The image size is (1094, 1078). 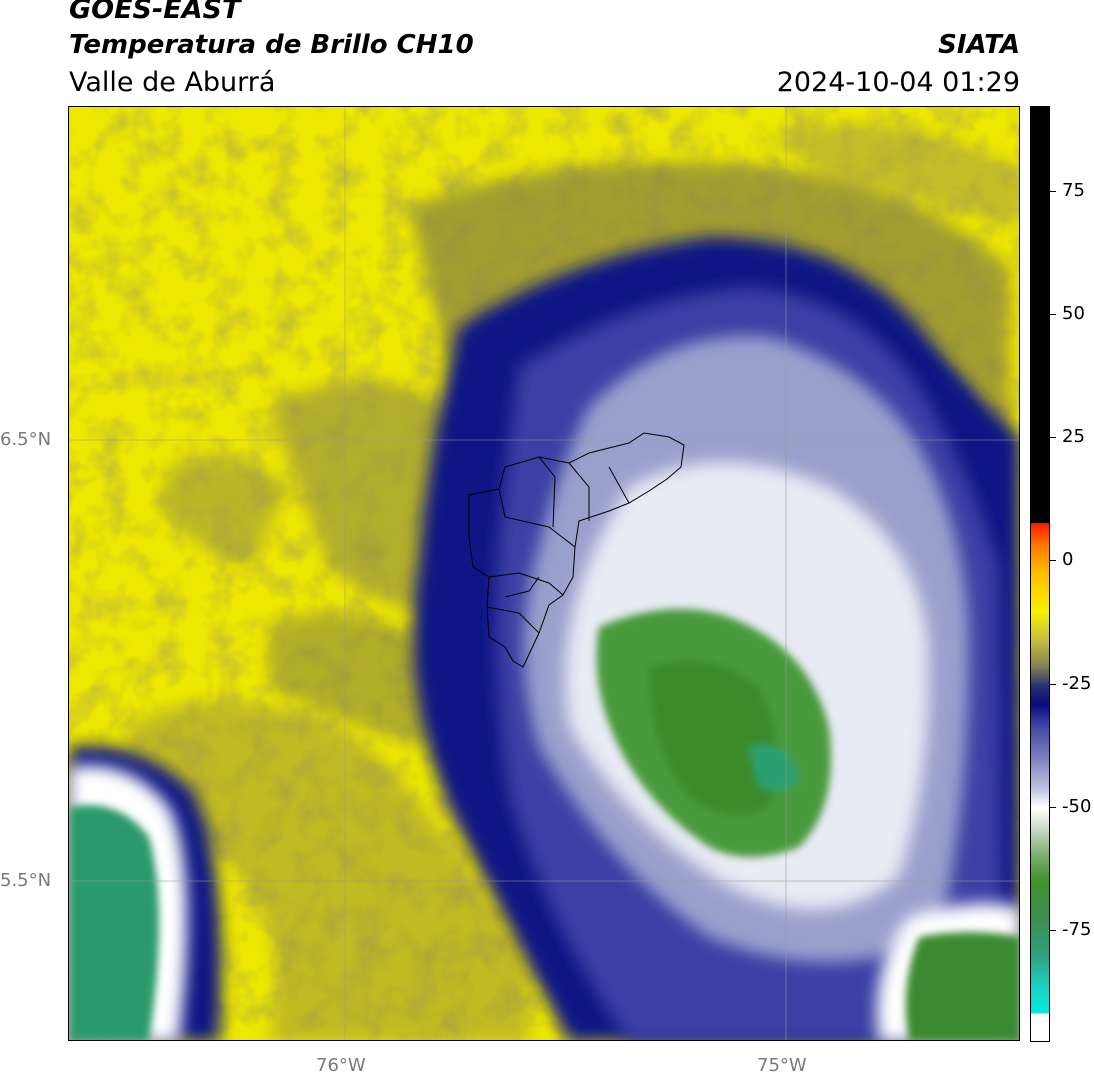 I want to click on region-subtitle: Valle de Aburrá, so click(x=172, y=82).